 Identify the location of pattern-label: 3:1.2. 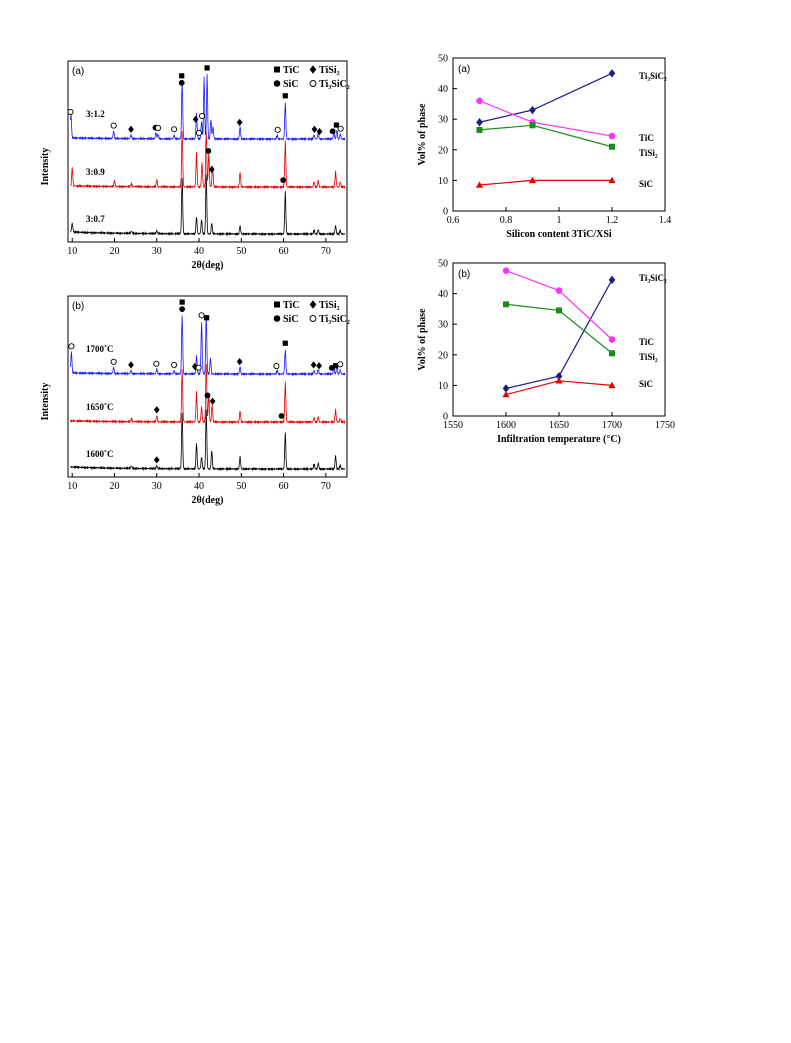
(95, 114).